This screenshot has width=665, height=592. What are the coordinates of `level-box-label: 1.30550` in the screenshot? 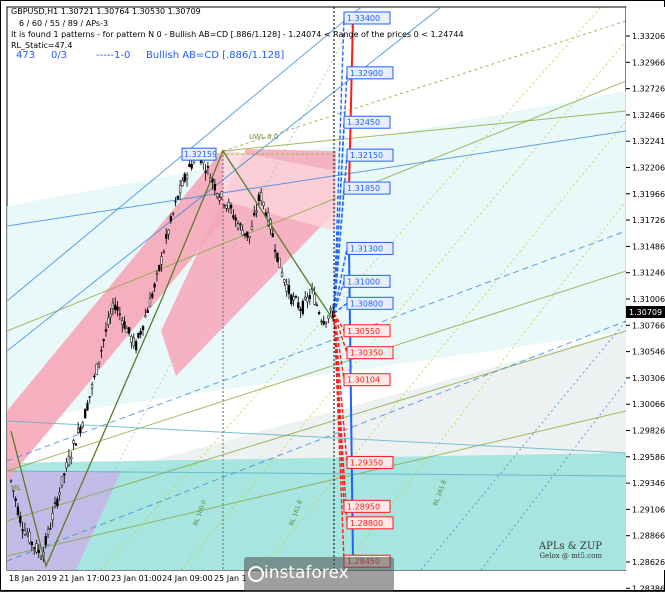 It's located at (363, 331).